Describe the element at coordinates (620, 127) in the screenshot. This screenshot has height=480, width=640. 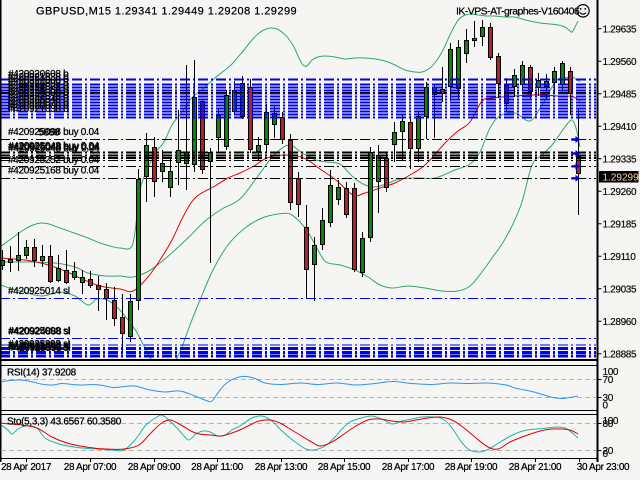
I see `svg-text: 1.29410` at that location.